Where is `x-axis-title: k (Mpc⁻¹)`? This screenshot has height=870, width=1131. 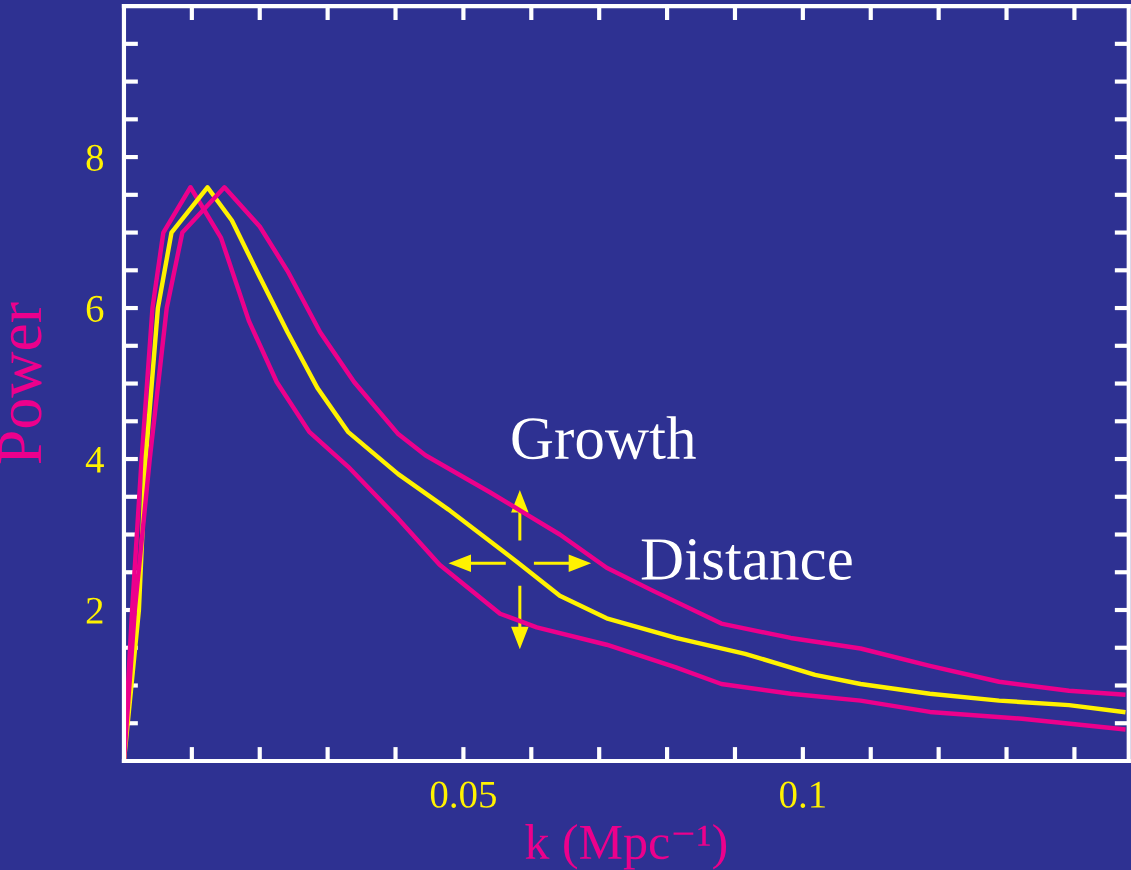
x-axis-title: k (Mpc⁻¹) is located at coordinates (626, 847).